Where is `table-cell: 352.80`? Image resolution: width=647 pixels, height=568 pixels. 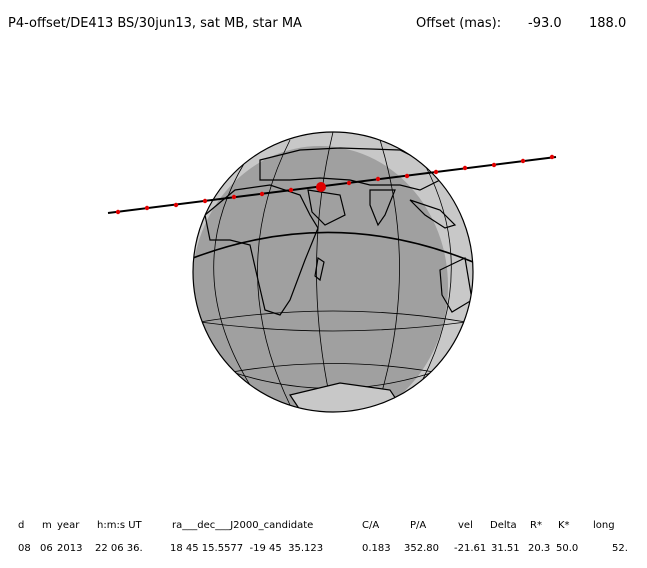
table-cell: 352.80 is located at coordinates (421, 548).